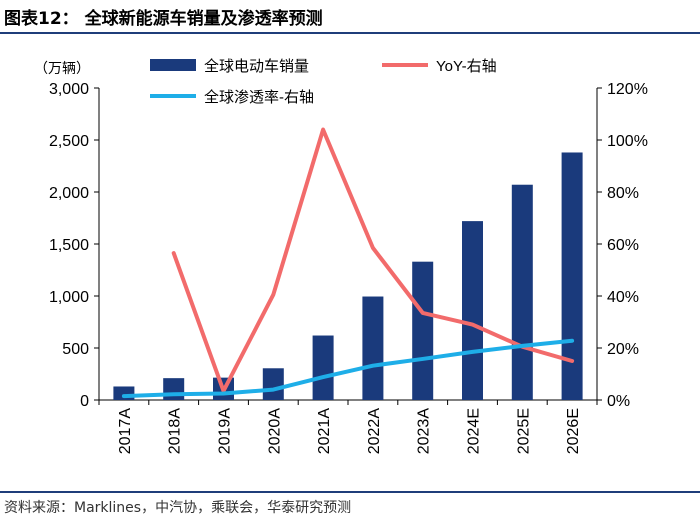 The width and height of the screenshot is (700, 529). Describe the element at coordinates (69, 193) in the screenshot. I see `left-tick-label: 2,000` at that location.